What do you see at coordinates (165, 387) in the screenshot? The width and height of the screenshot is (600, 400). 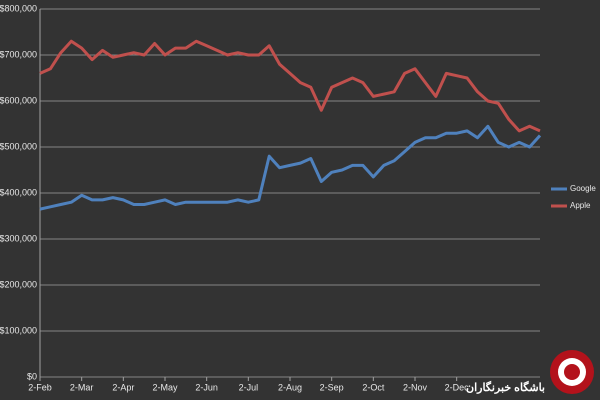 I see `x-tick-label: 2-May` at bounding box center [165, 387].